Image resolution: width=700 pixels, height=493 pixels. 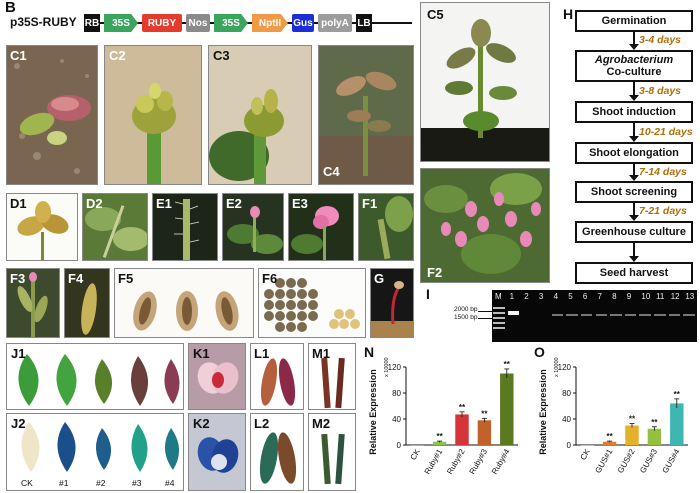 What do you see at coordinates (42, 227) in the screenshot?
I see `d1-photo-art` at bounding box center [42, 227].